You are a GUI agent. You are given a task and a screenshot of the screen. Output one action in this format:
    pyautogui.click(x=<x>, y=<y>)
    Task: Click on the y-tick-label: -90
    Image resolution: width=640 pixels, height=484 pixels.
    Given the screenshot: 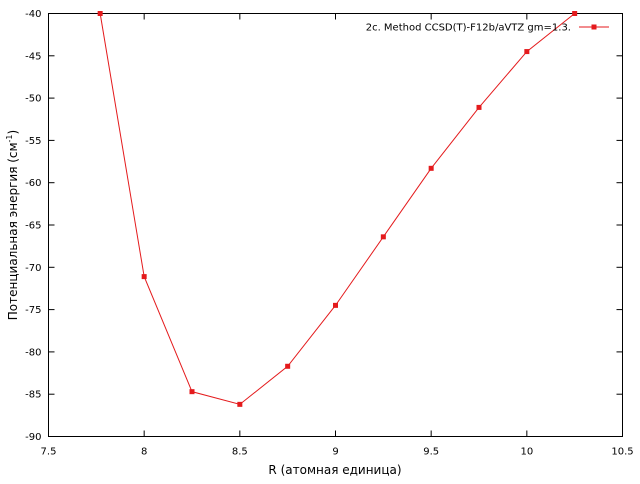 What is the action you would take?
    pyautogui.click(x=33, y=437)
    